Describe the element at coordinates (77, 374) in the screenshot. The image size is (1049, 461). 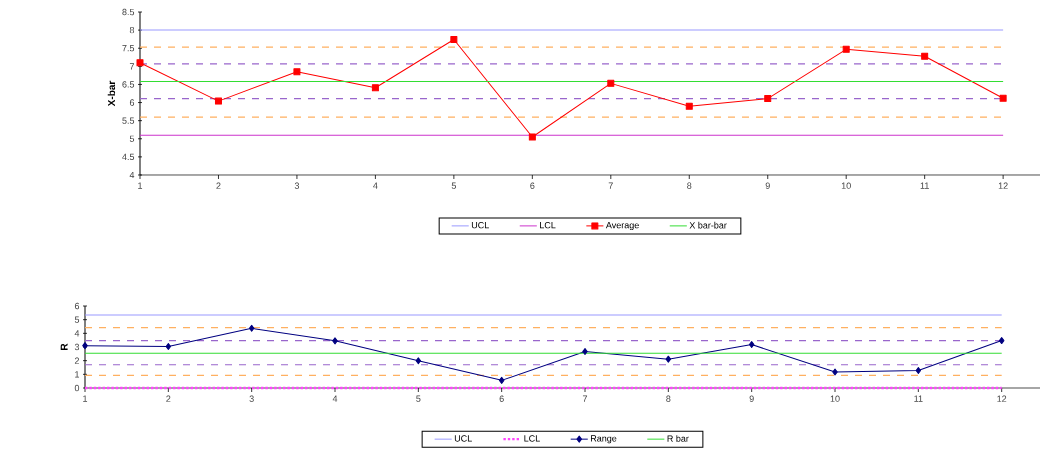
I see `y-tick-label: 1` at that location.